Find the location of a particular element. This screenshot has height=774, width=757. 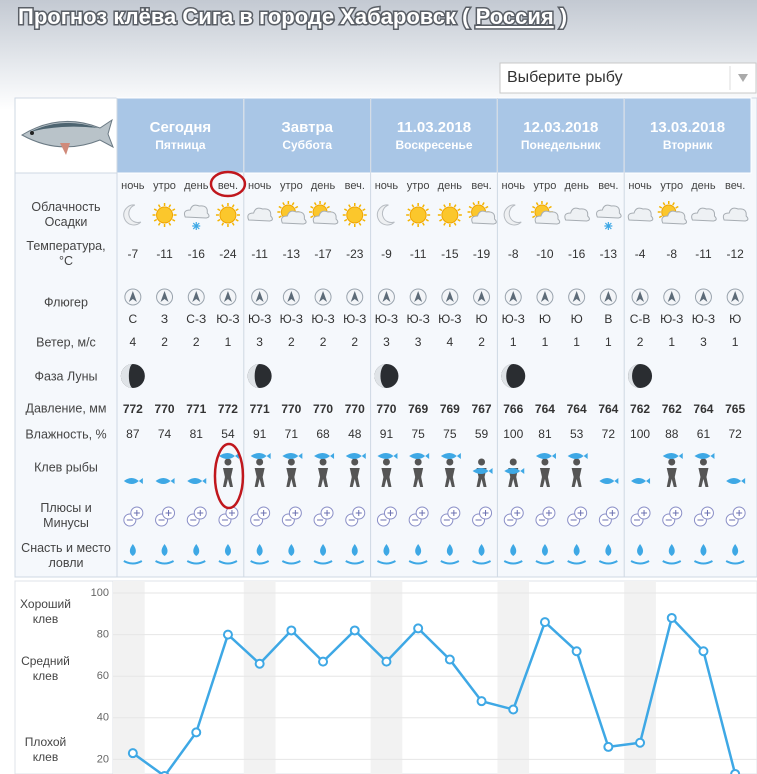

country-link: Россия is located at coordinates (514, 16).